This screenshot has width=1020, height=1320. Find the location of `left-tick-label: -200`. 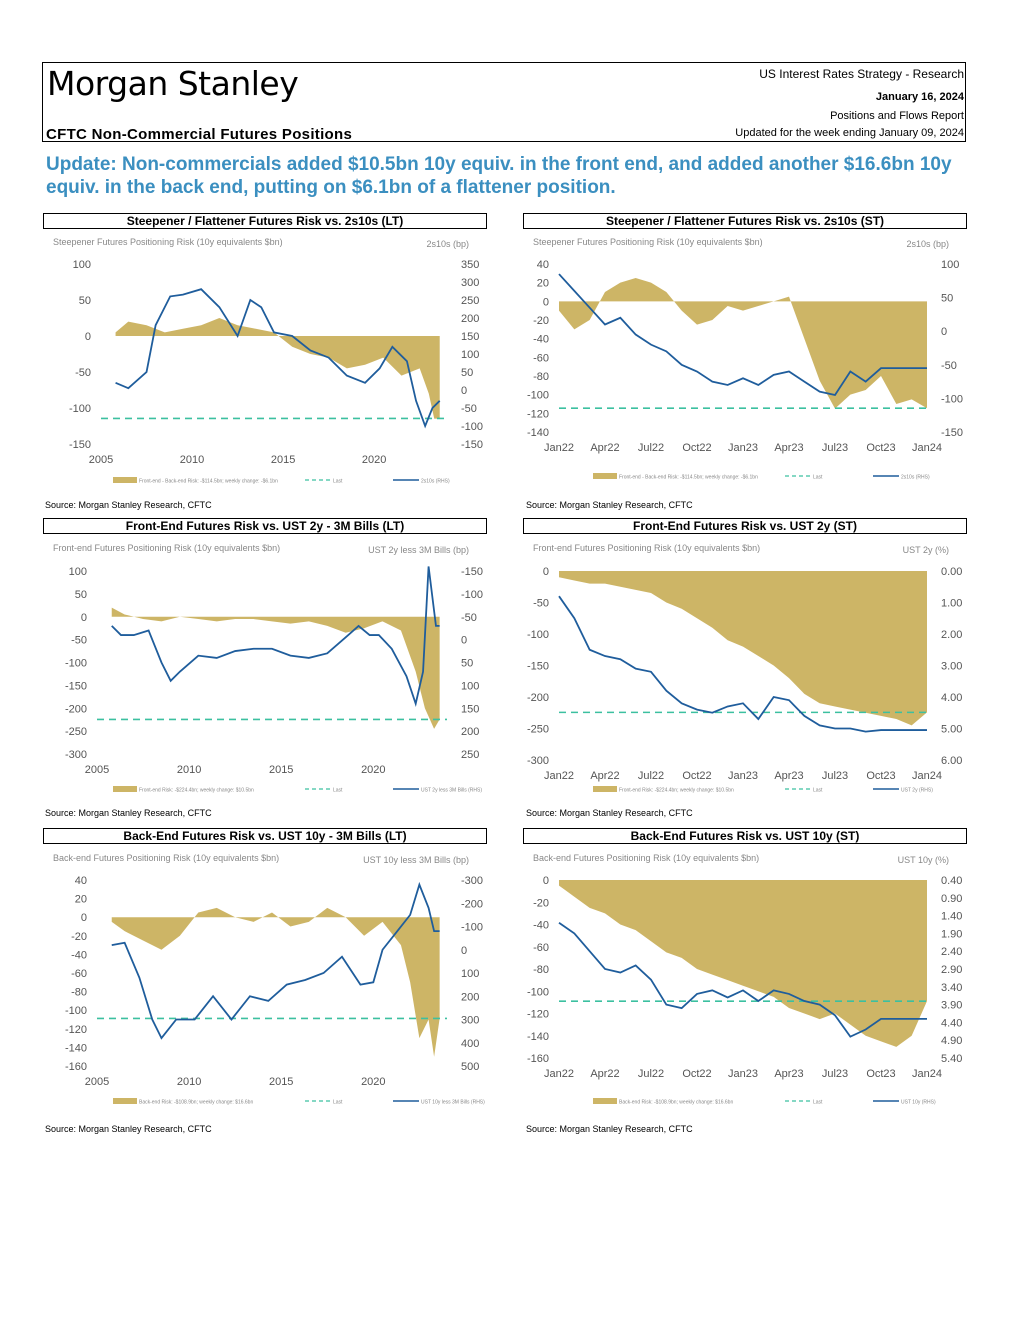

left-tick-label: -200 is located at coordinates (76, 709).